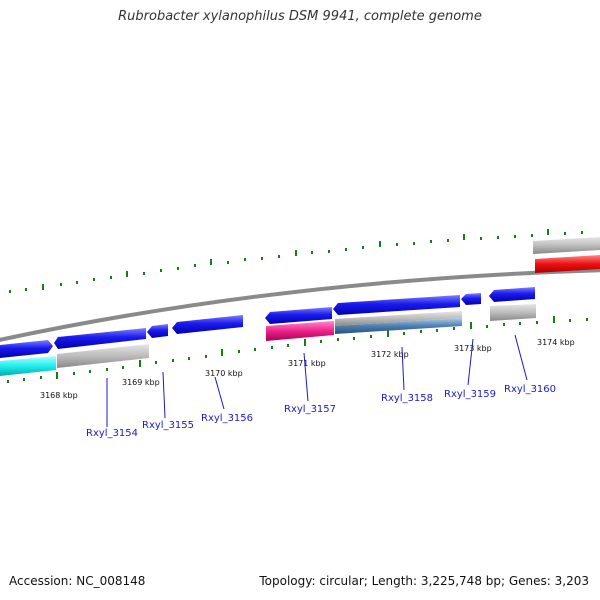 The height and width of the screenshot is (600, 600). Describe the element at coordinates (59, 395) in the screenshot. I see `tick-label: 3168 kbp` at that location.